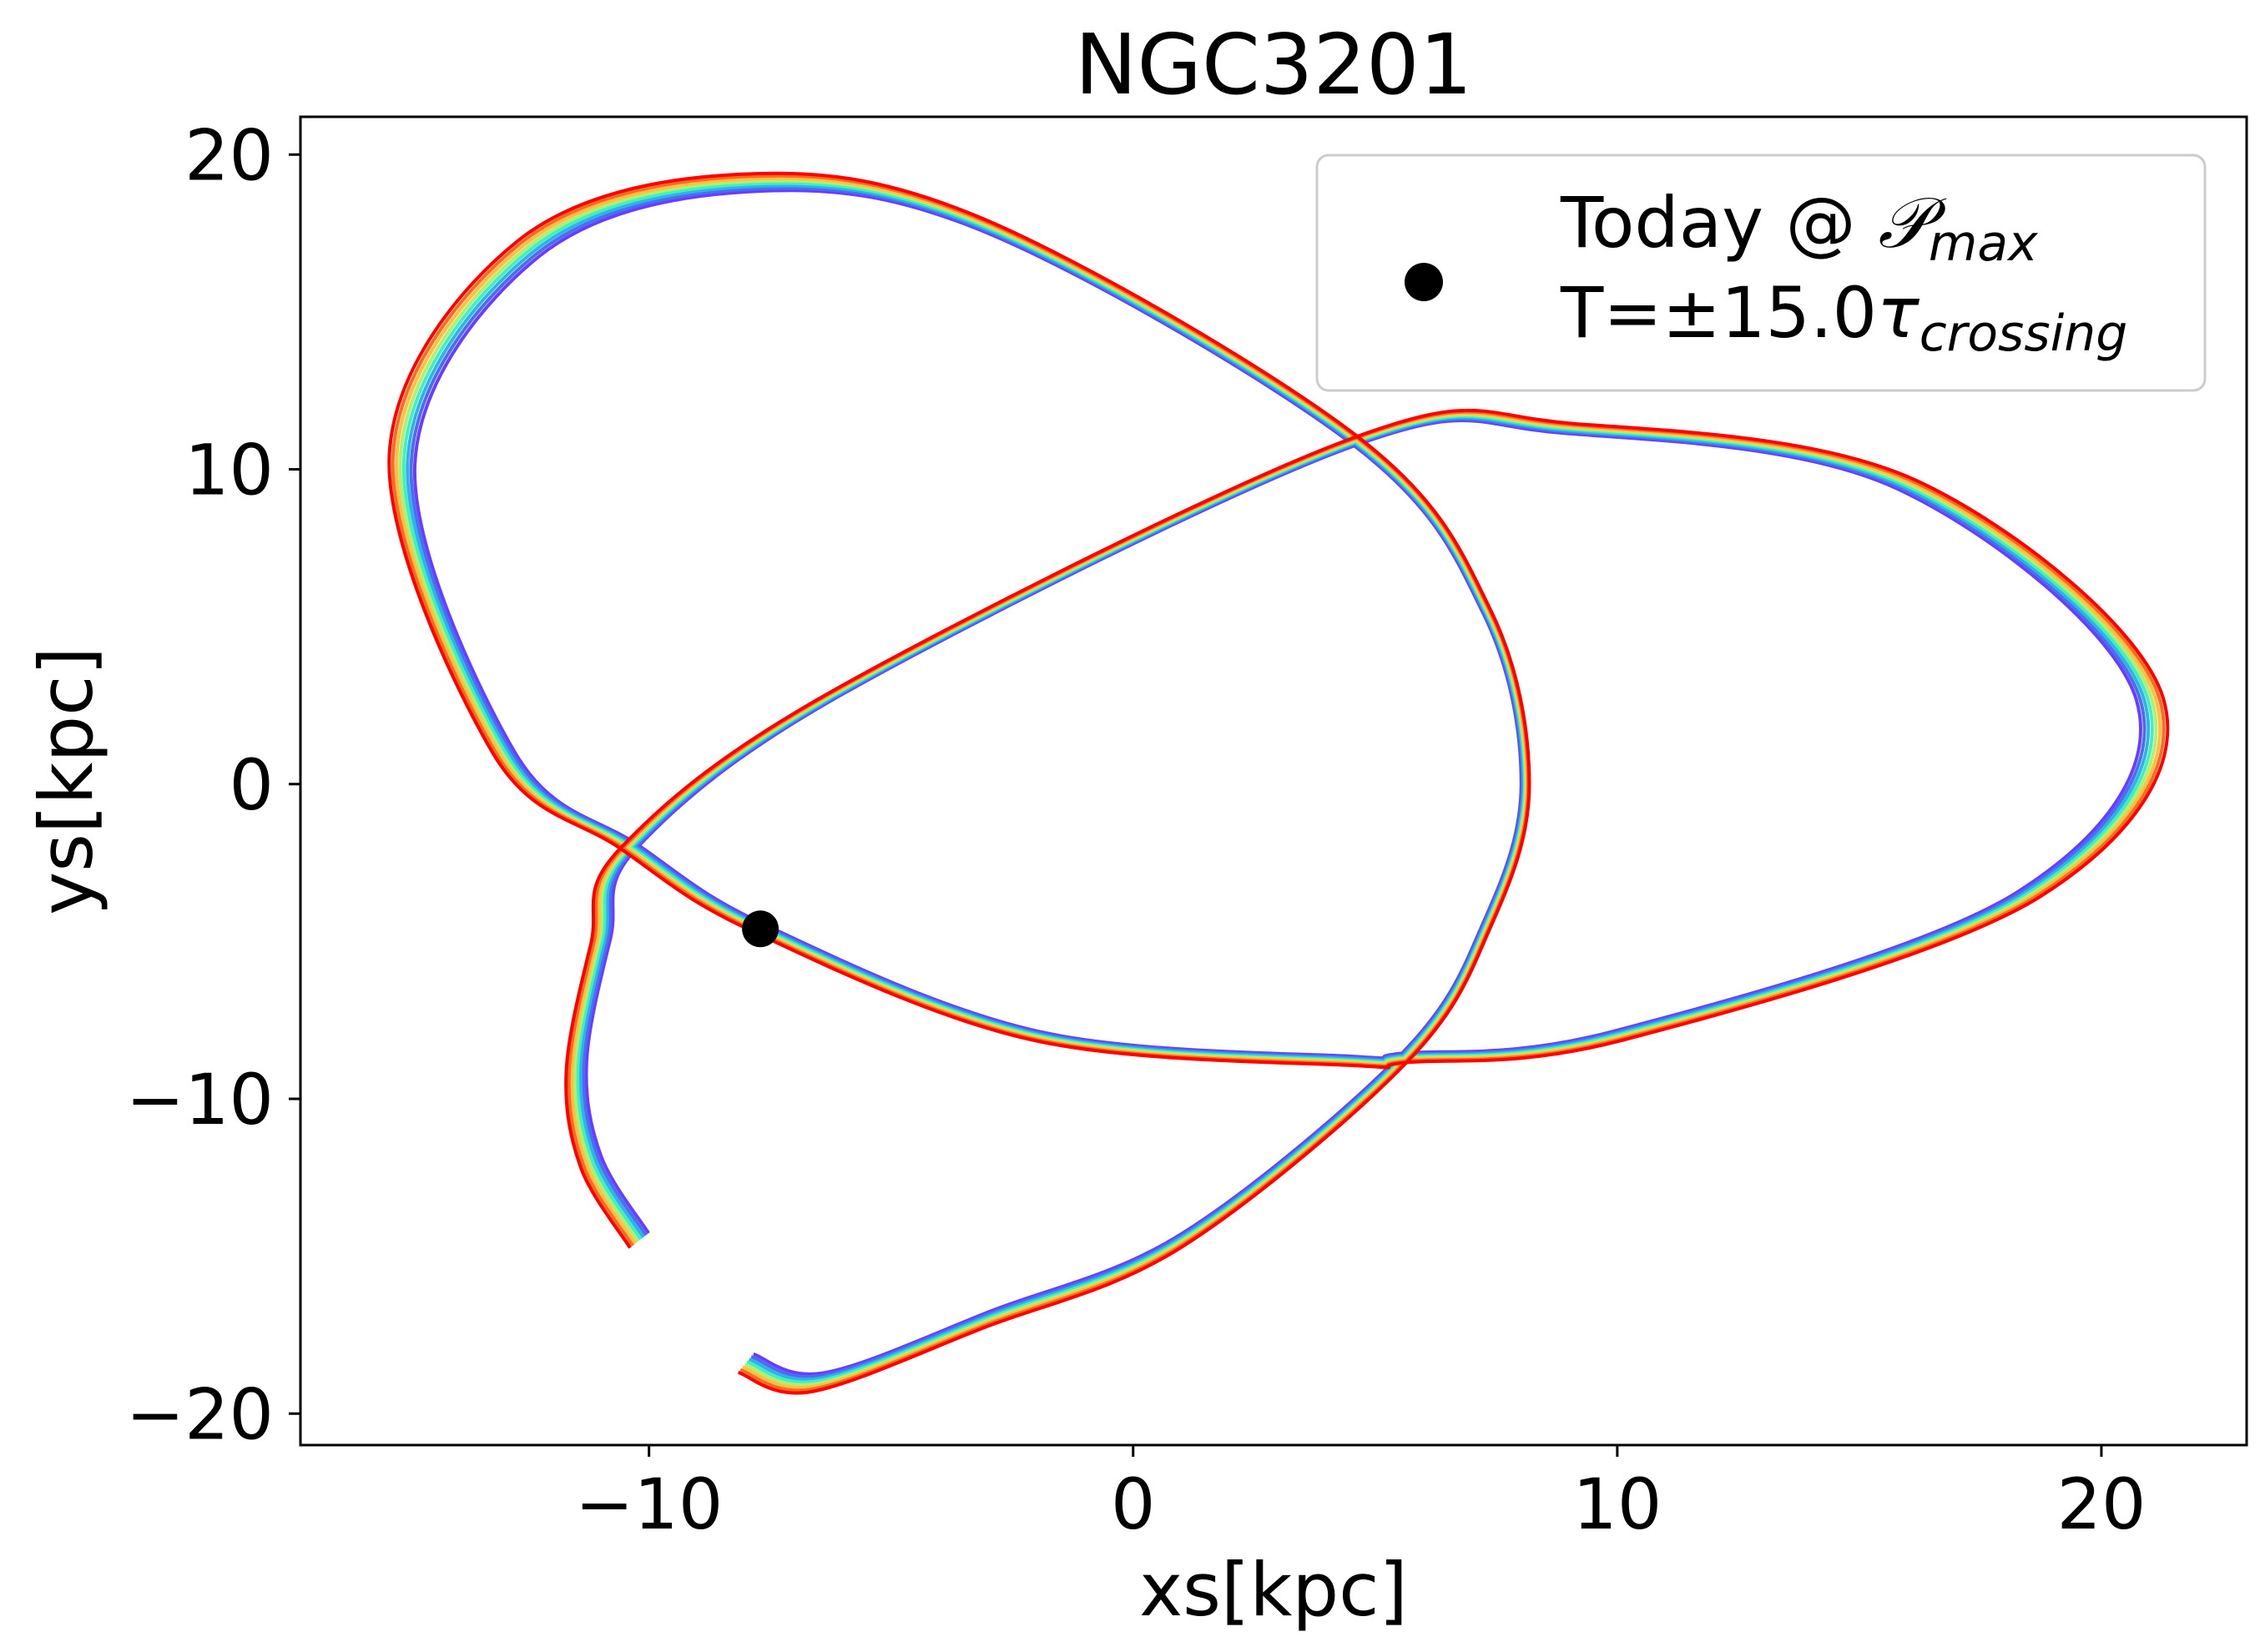  I want to click on legend-line-1: Today @ 𝒫max, so click(1799, 227).